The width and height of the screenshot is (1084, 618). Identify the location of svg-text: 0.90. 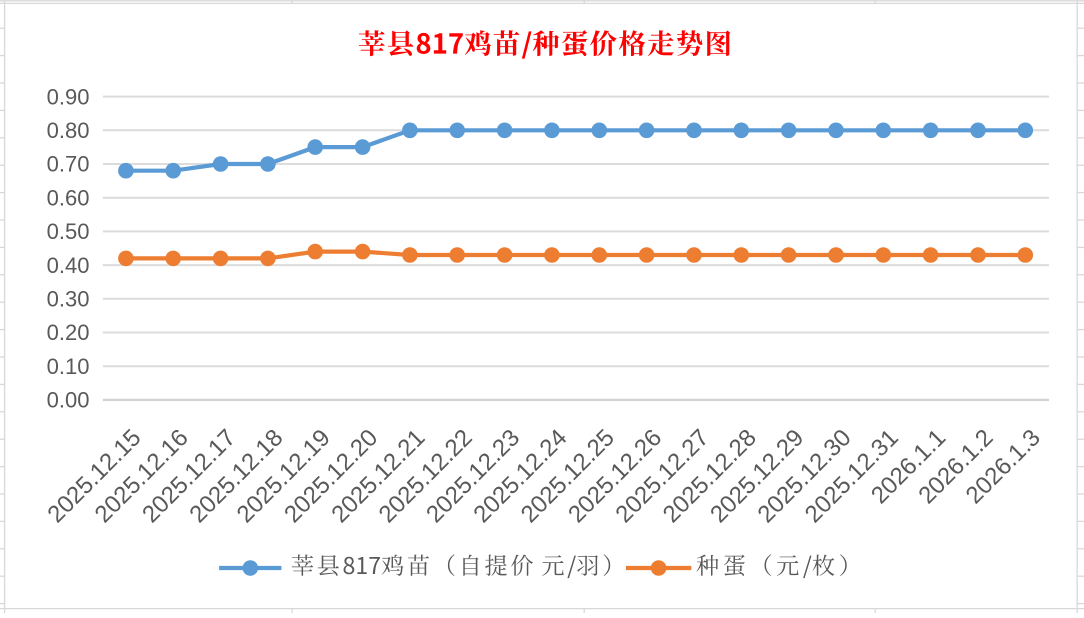
(68, 96).